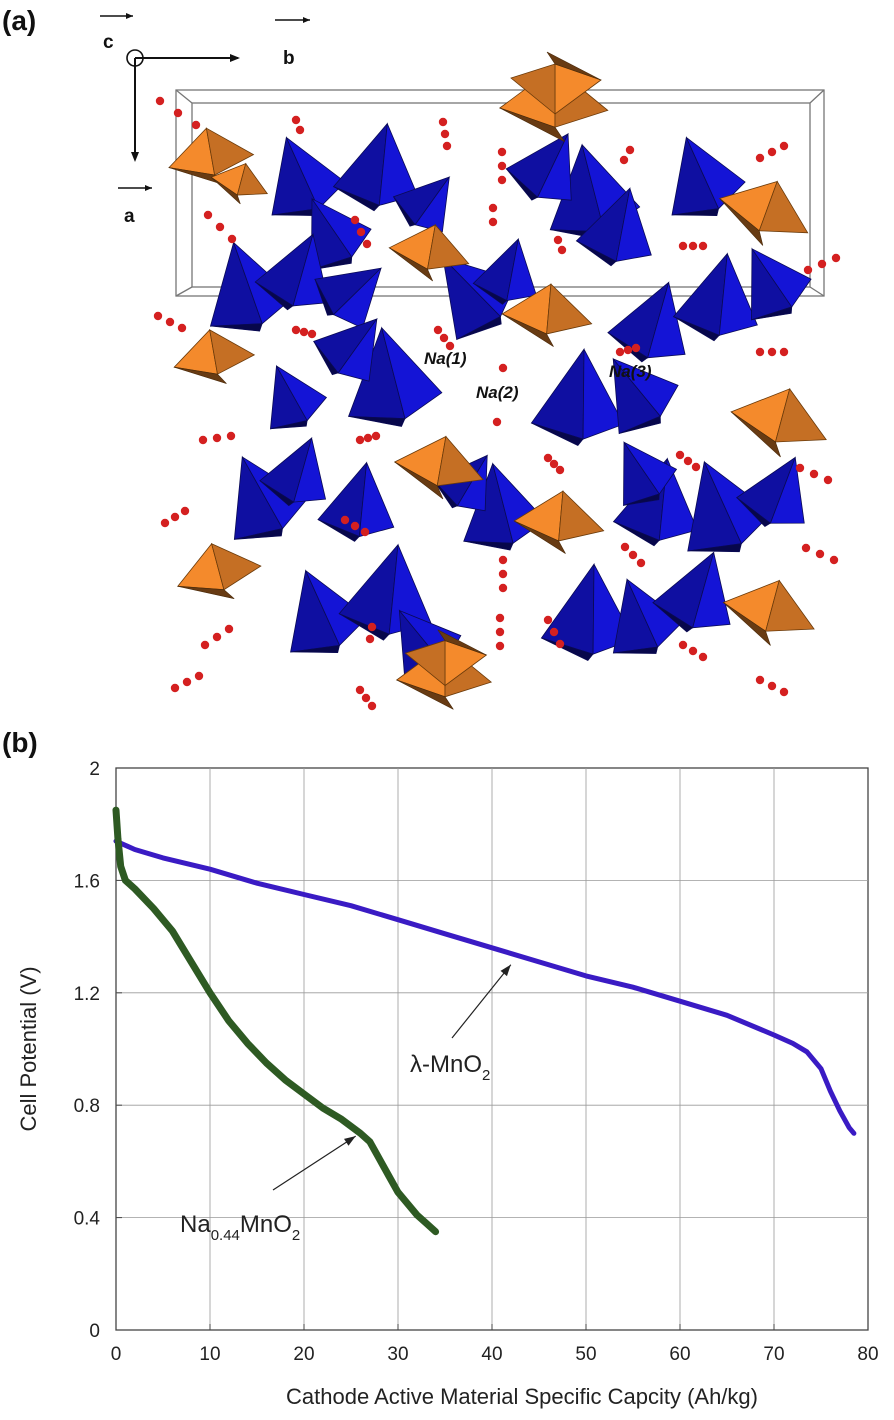  I want to click on site-label-na1: Na(1), so click(445, 358).